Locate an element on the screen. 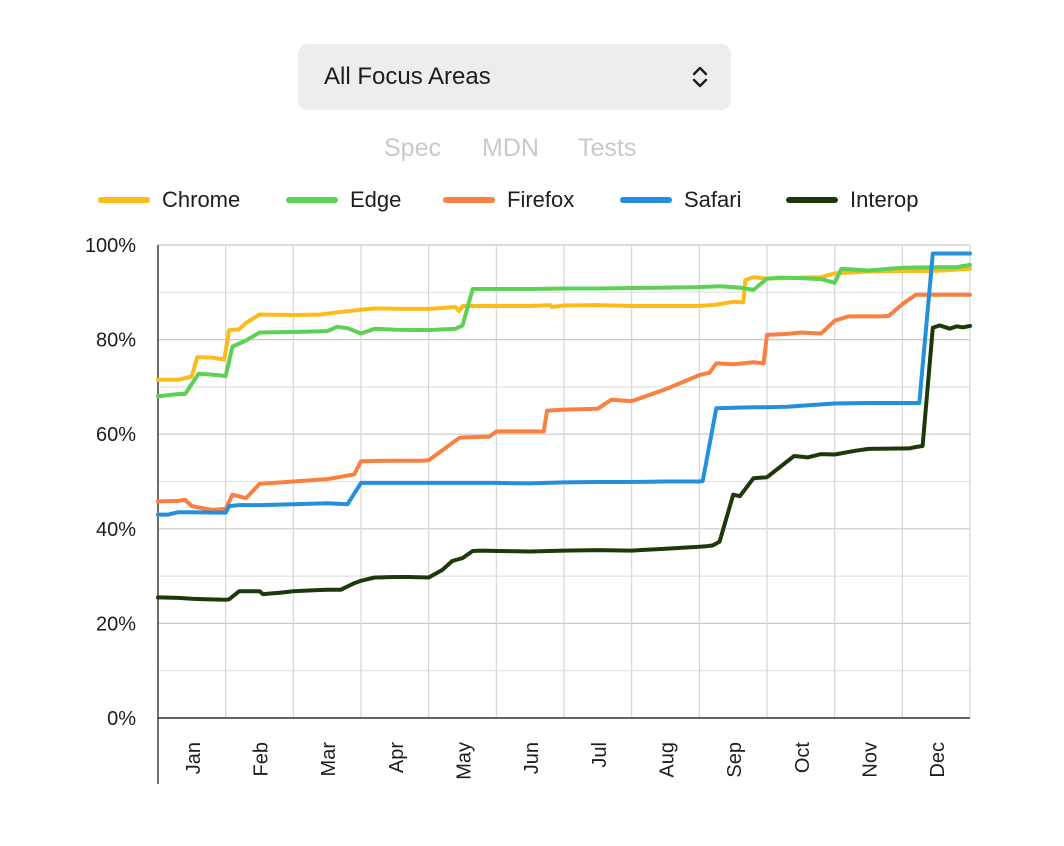  x-tick-label: Jul is located at coordinates (600, 755).